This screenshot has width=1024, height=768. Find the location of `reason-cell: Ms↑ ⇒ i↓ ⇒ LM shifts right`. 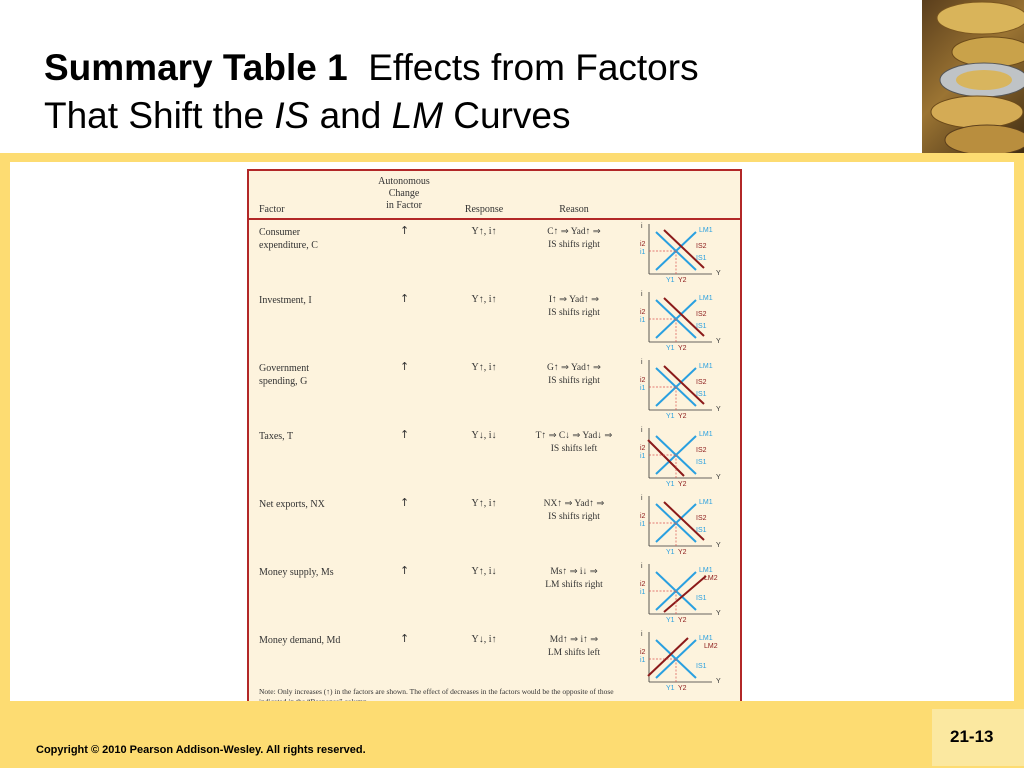

reason-cell: Ms↑ ⇒ i↓ ⇒ LM shifts right is located at coordinates (574, 579).